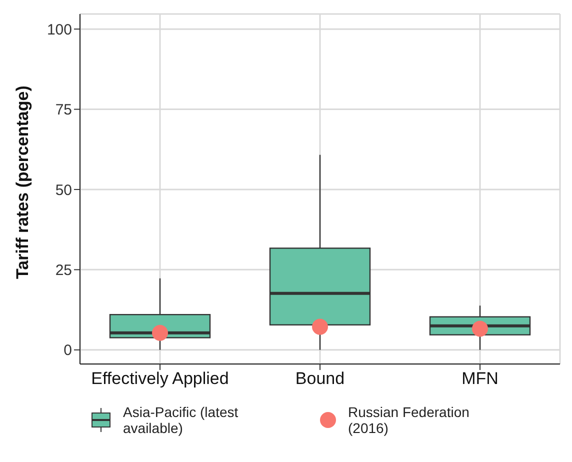 Image resolution: width=572 pixels, height=462 pixels. What do you see at coordinates (160, 378) in the screenshot?
I see `x-tick-label: Effectively Applied` at bounding box center [160, 378].